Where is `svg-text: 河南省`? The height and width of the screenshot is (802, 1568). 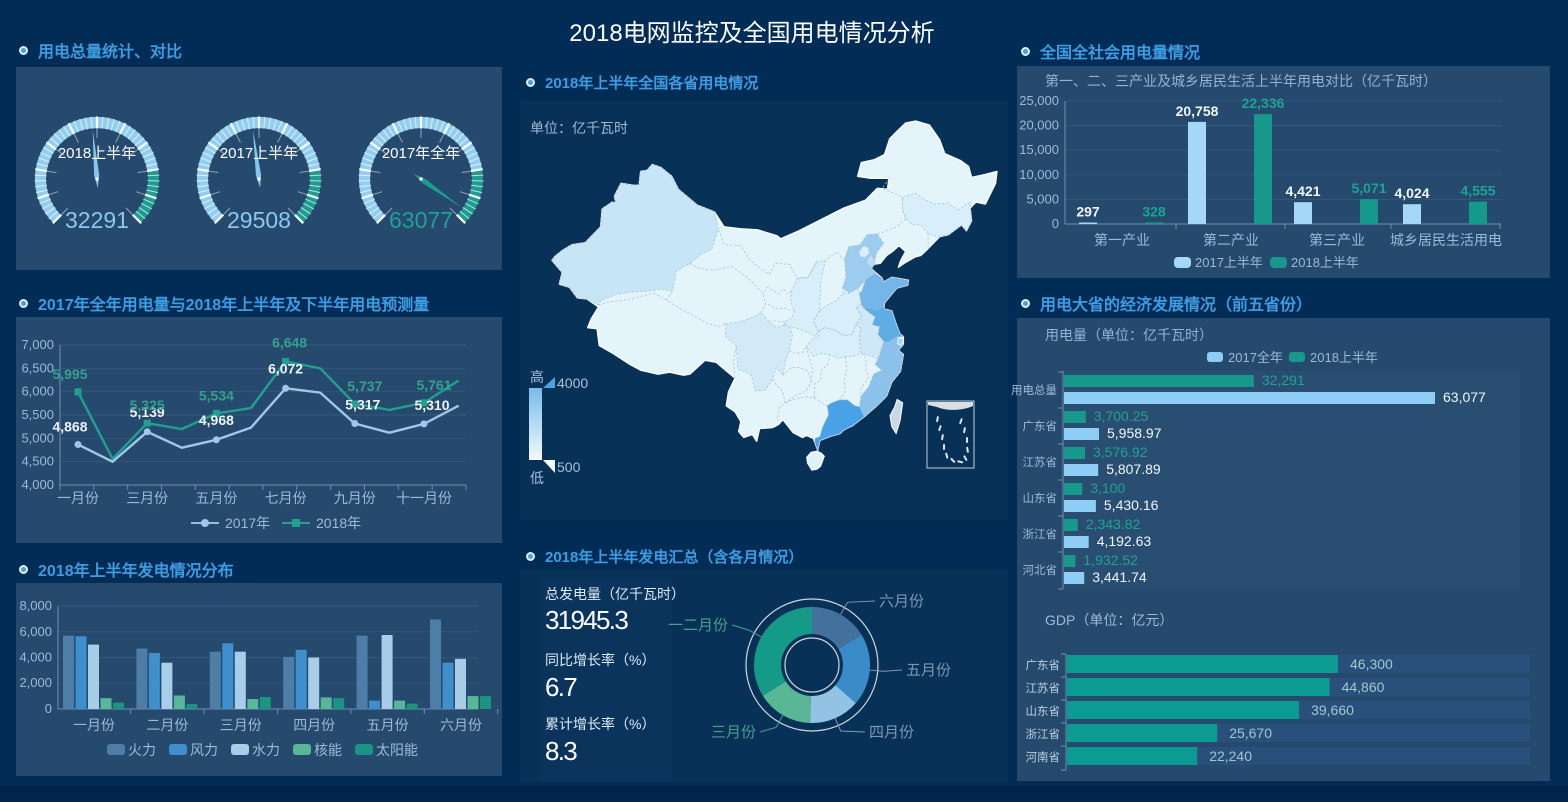 svg-text: 河南省 is located at coordinates (1043, 757).